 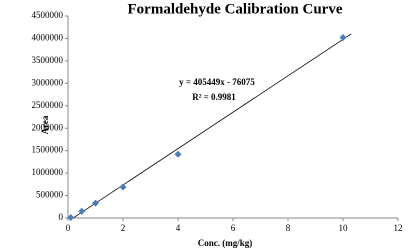 I want to click on y-tick-label: 3000000, so click(x=48, y=82).